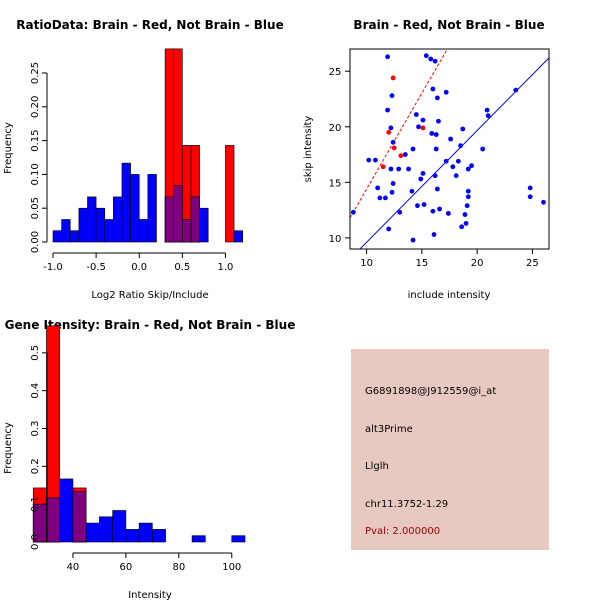 This screenshot has height=600, width=600. I want to click on scatter-fit-lines, so click(449, 149).